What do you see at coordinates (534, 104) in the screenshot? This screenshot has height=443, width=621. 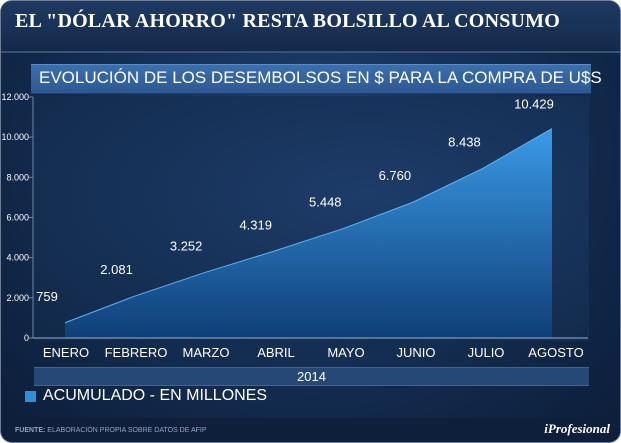 I see `data-label: 10.429` at bounding box center [534, 104].